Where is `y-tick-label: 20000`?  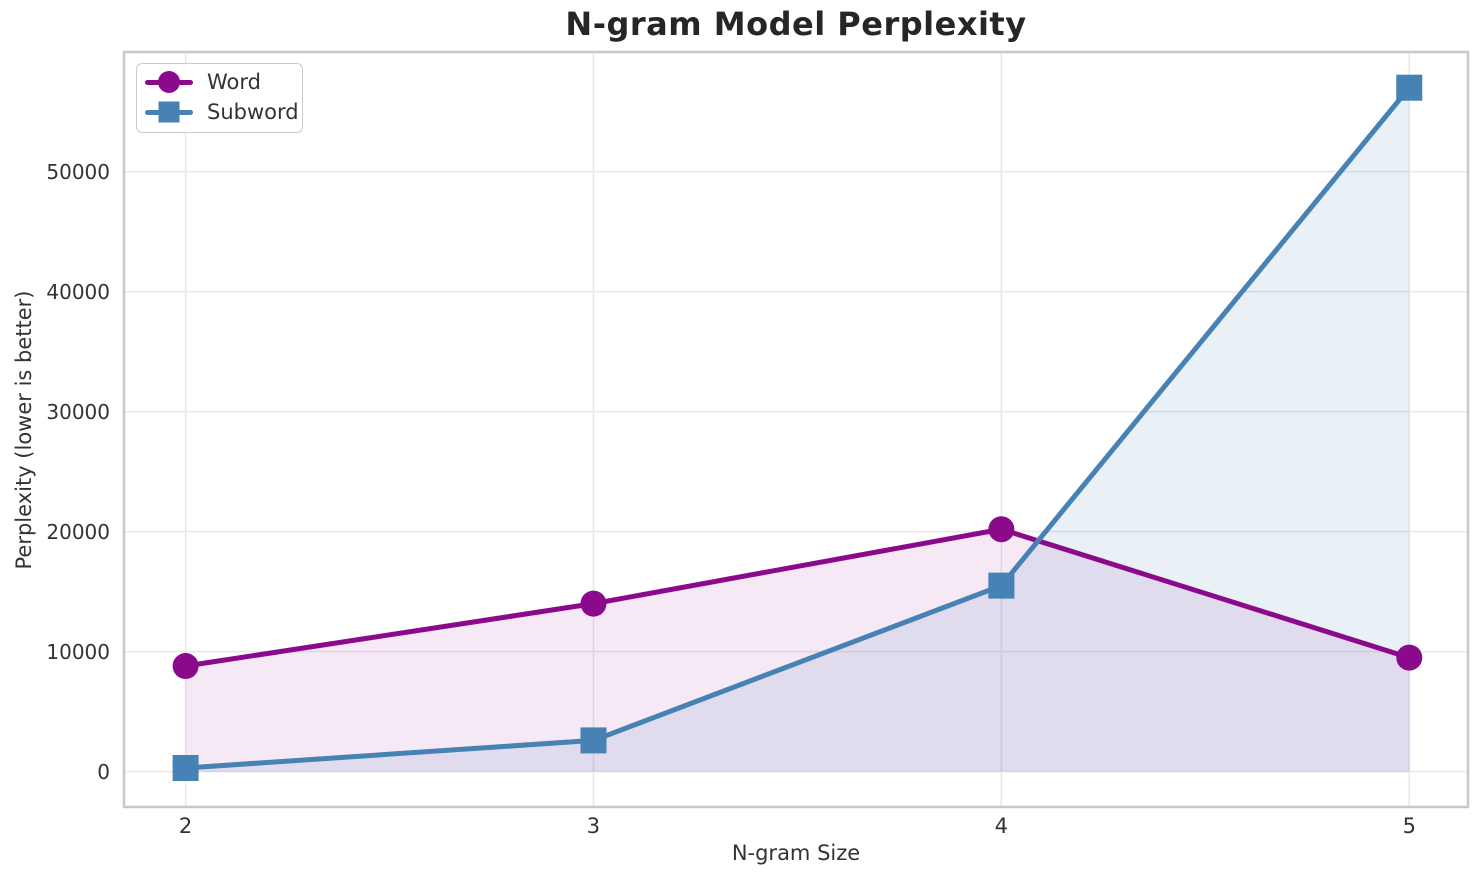 y-tick-label: 20000 is located at coordinates (78, 531).